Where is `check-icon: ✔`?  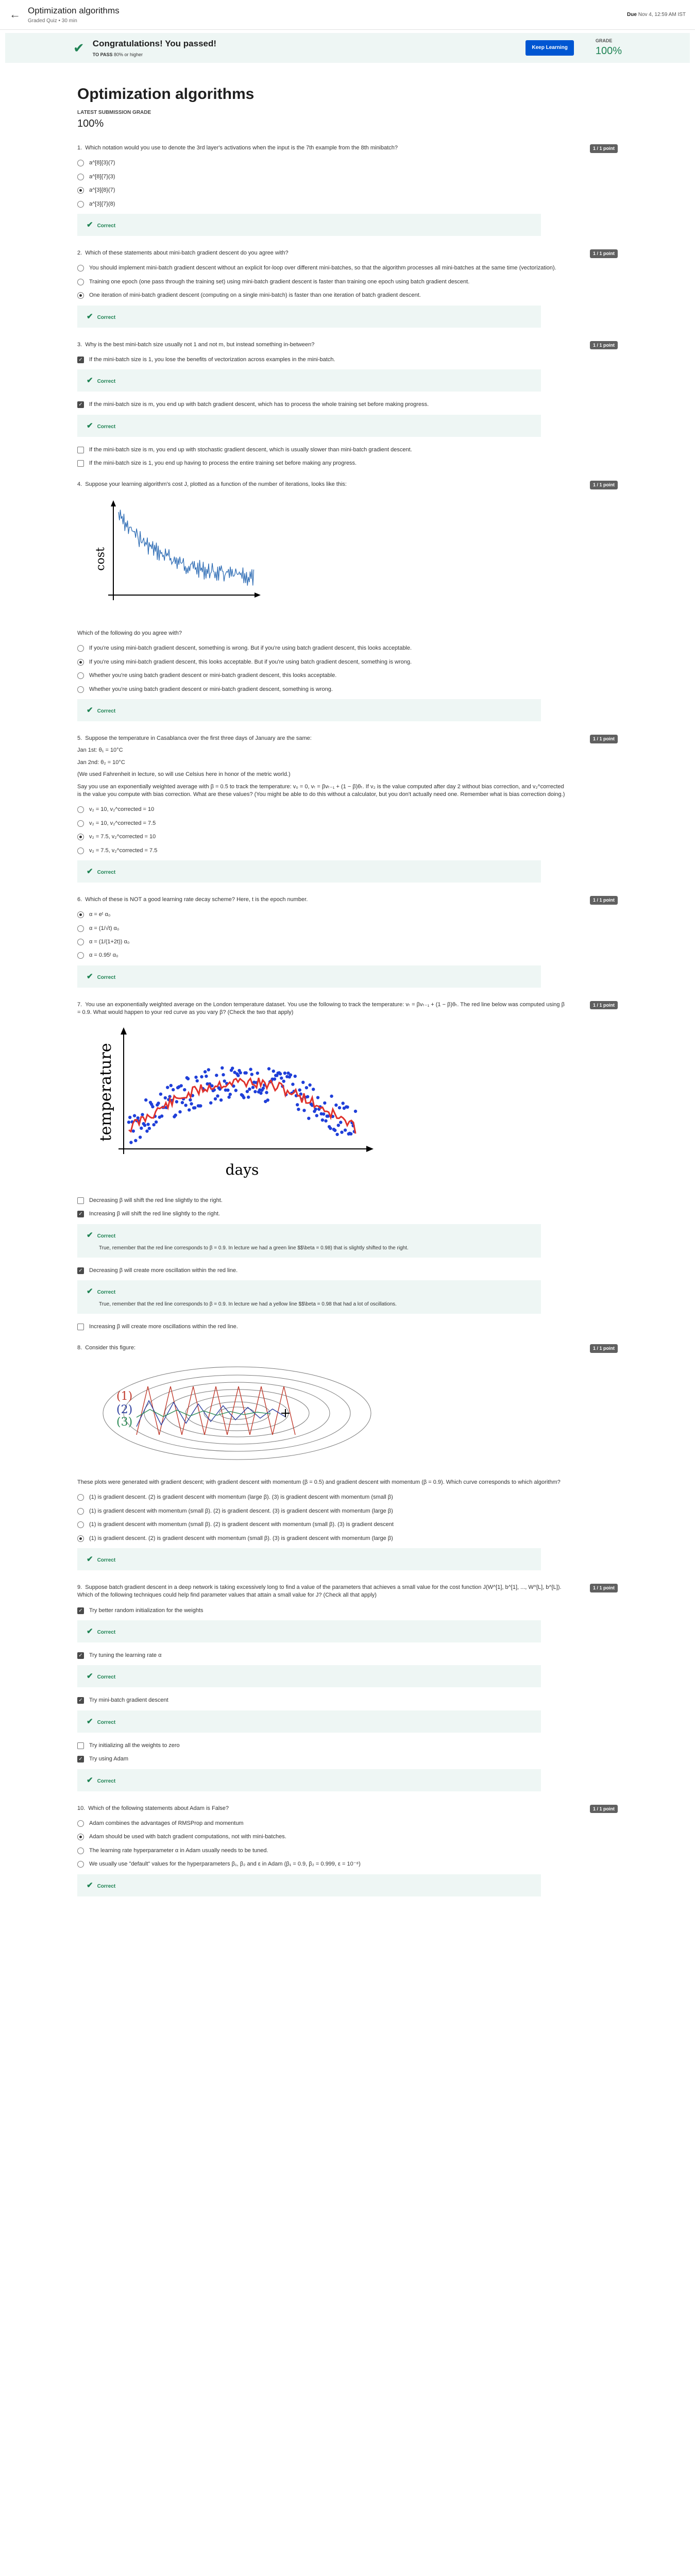 check-icon: ✔ is located at coordinates (79, 48).